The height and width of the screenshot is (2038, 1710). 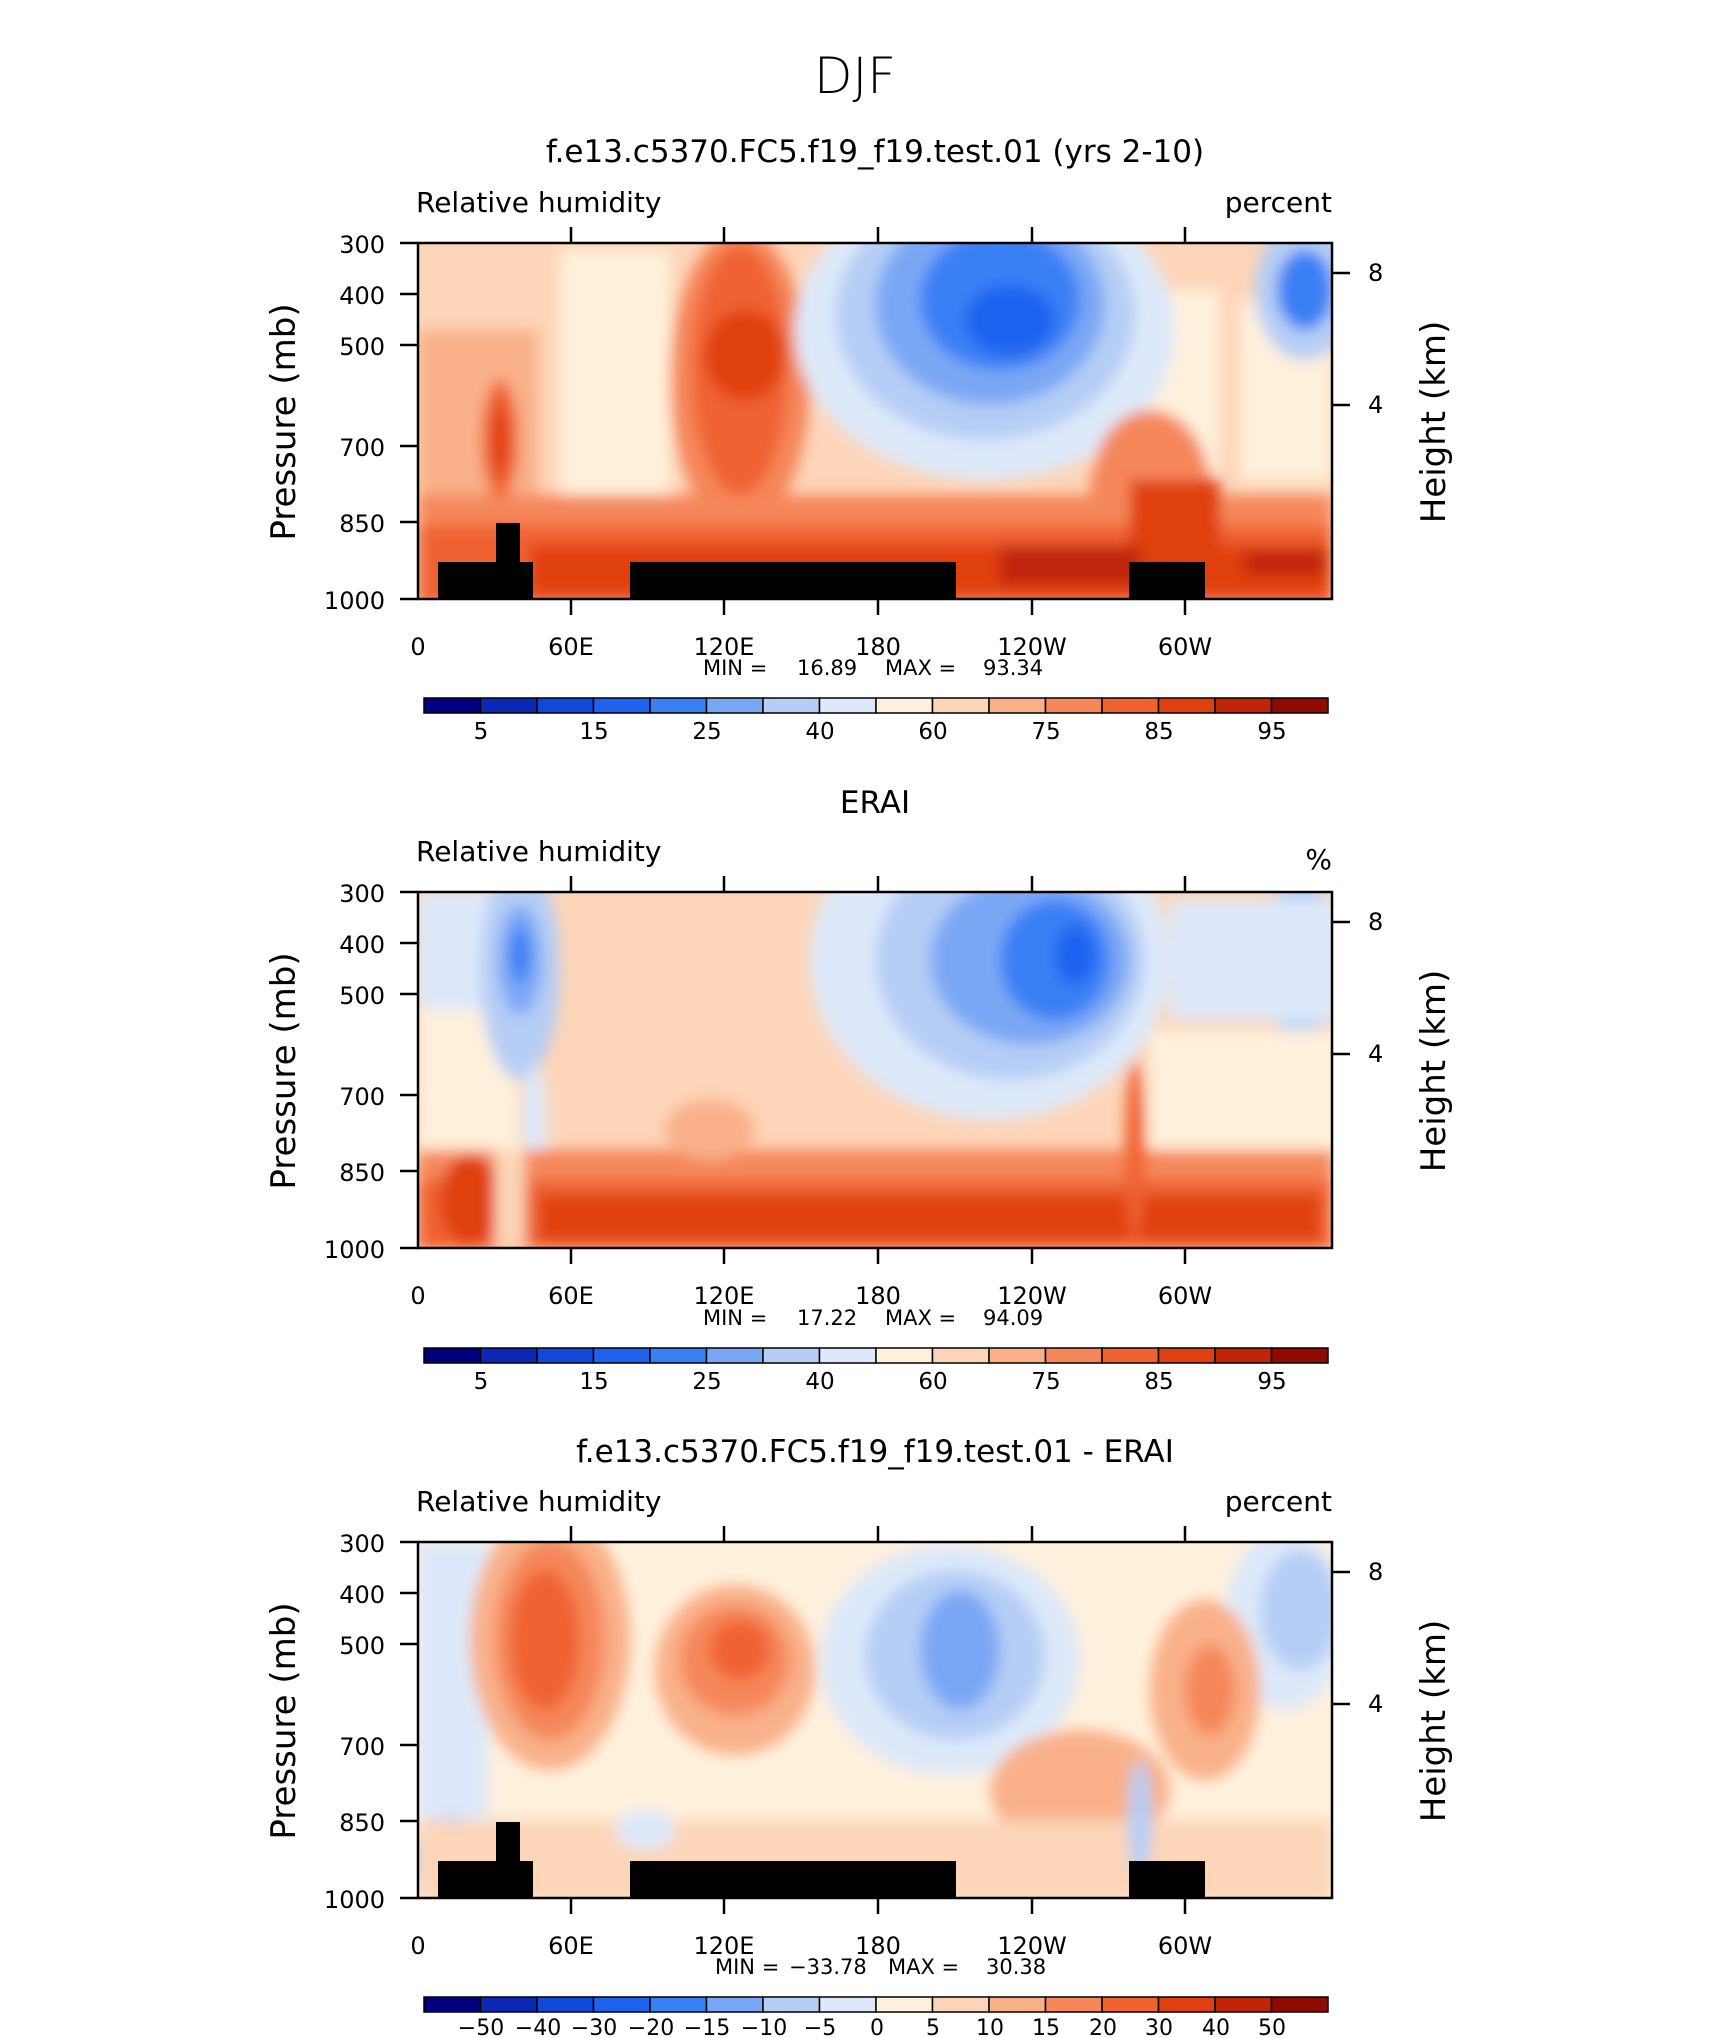 I want to click on page-title: DJF, so click(x=855, y=76).